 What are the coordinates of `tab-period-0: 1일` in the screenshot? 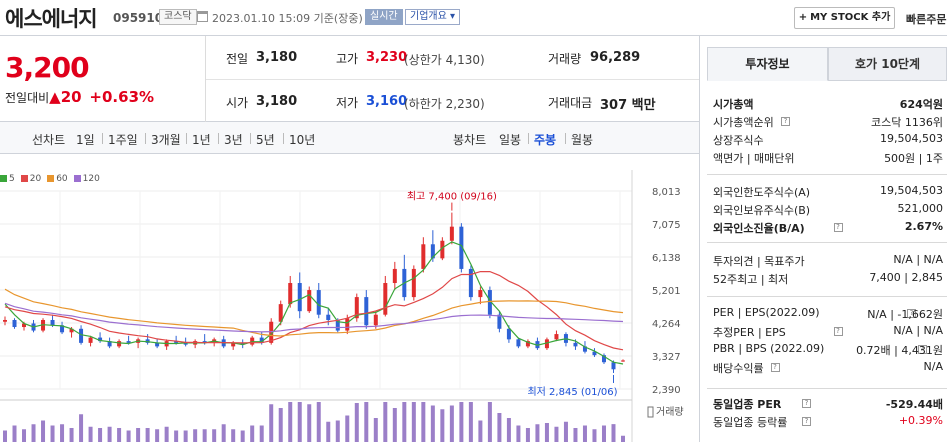 It's located at (85, 140).